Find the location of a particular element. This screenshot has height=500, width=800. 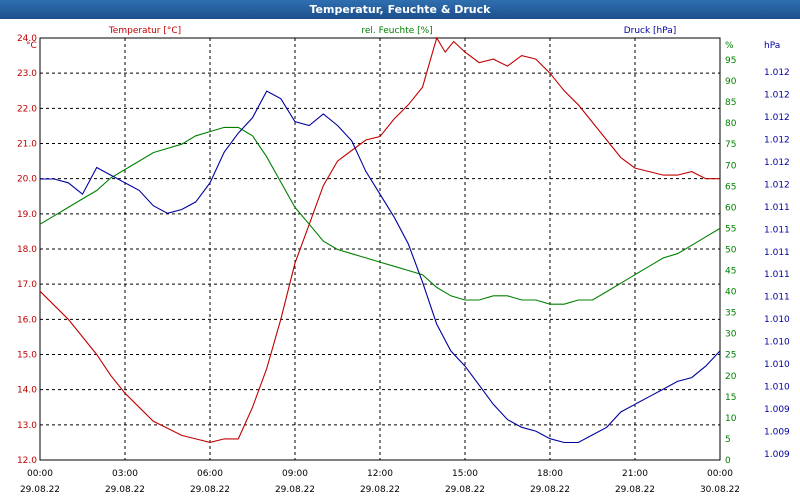

legend-humidity: rel. Feuchte [%] is located at coordinates (396, 31).